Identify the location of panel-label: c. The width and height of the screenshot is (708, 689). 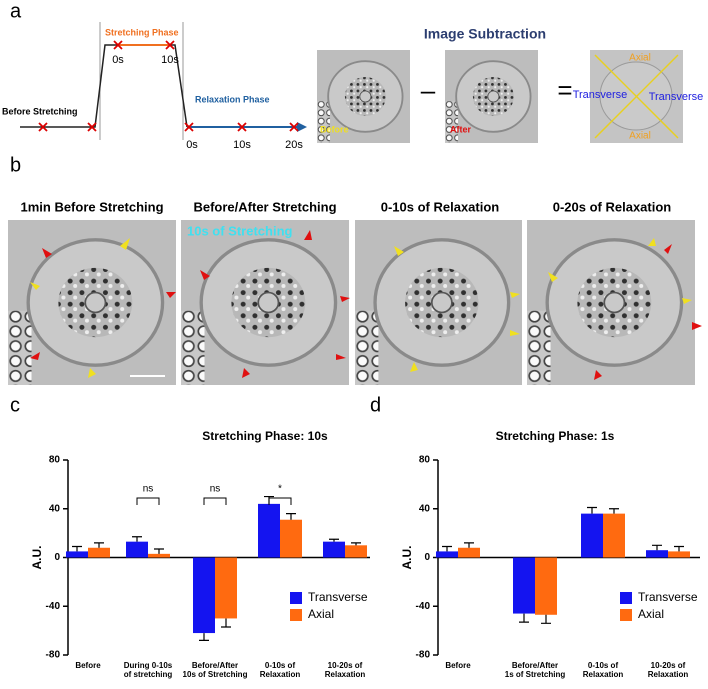
(15, 405).